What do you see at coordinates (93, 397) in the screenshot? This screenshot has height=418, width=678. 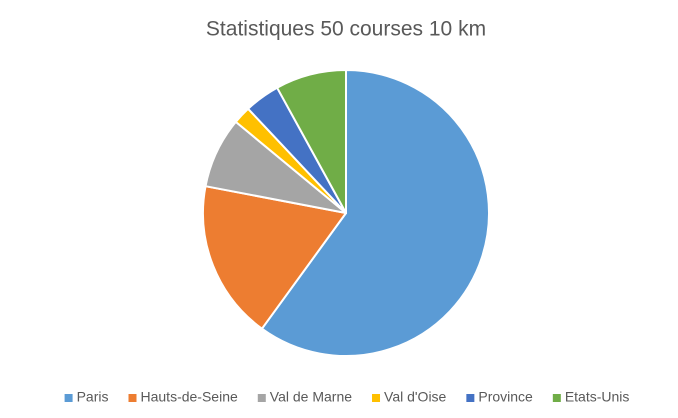 I see `legend-label: Paris` at bounding box center [93, 397].